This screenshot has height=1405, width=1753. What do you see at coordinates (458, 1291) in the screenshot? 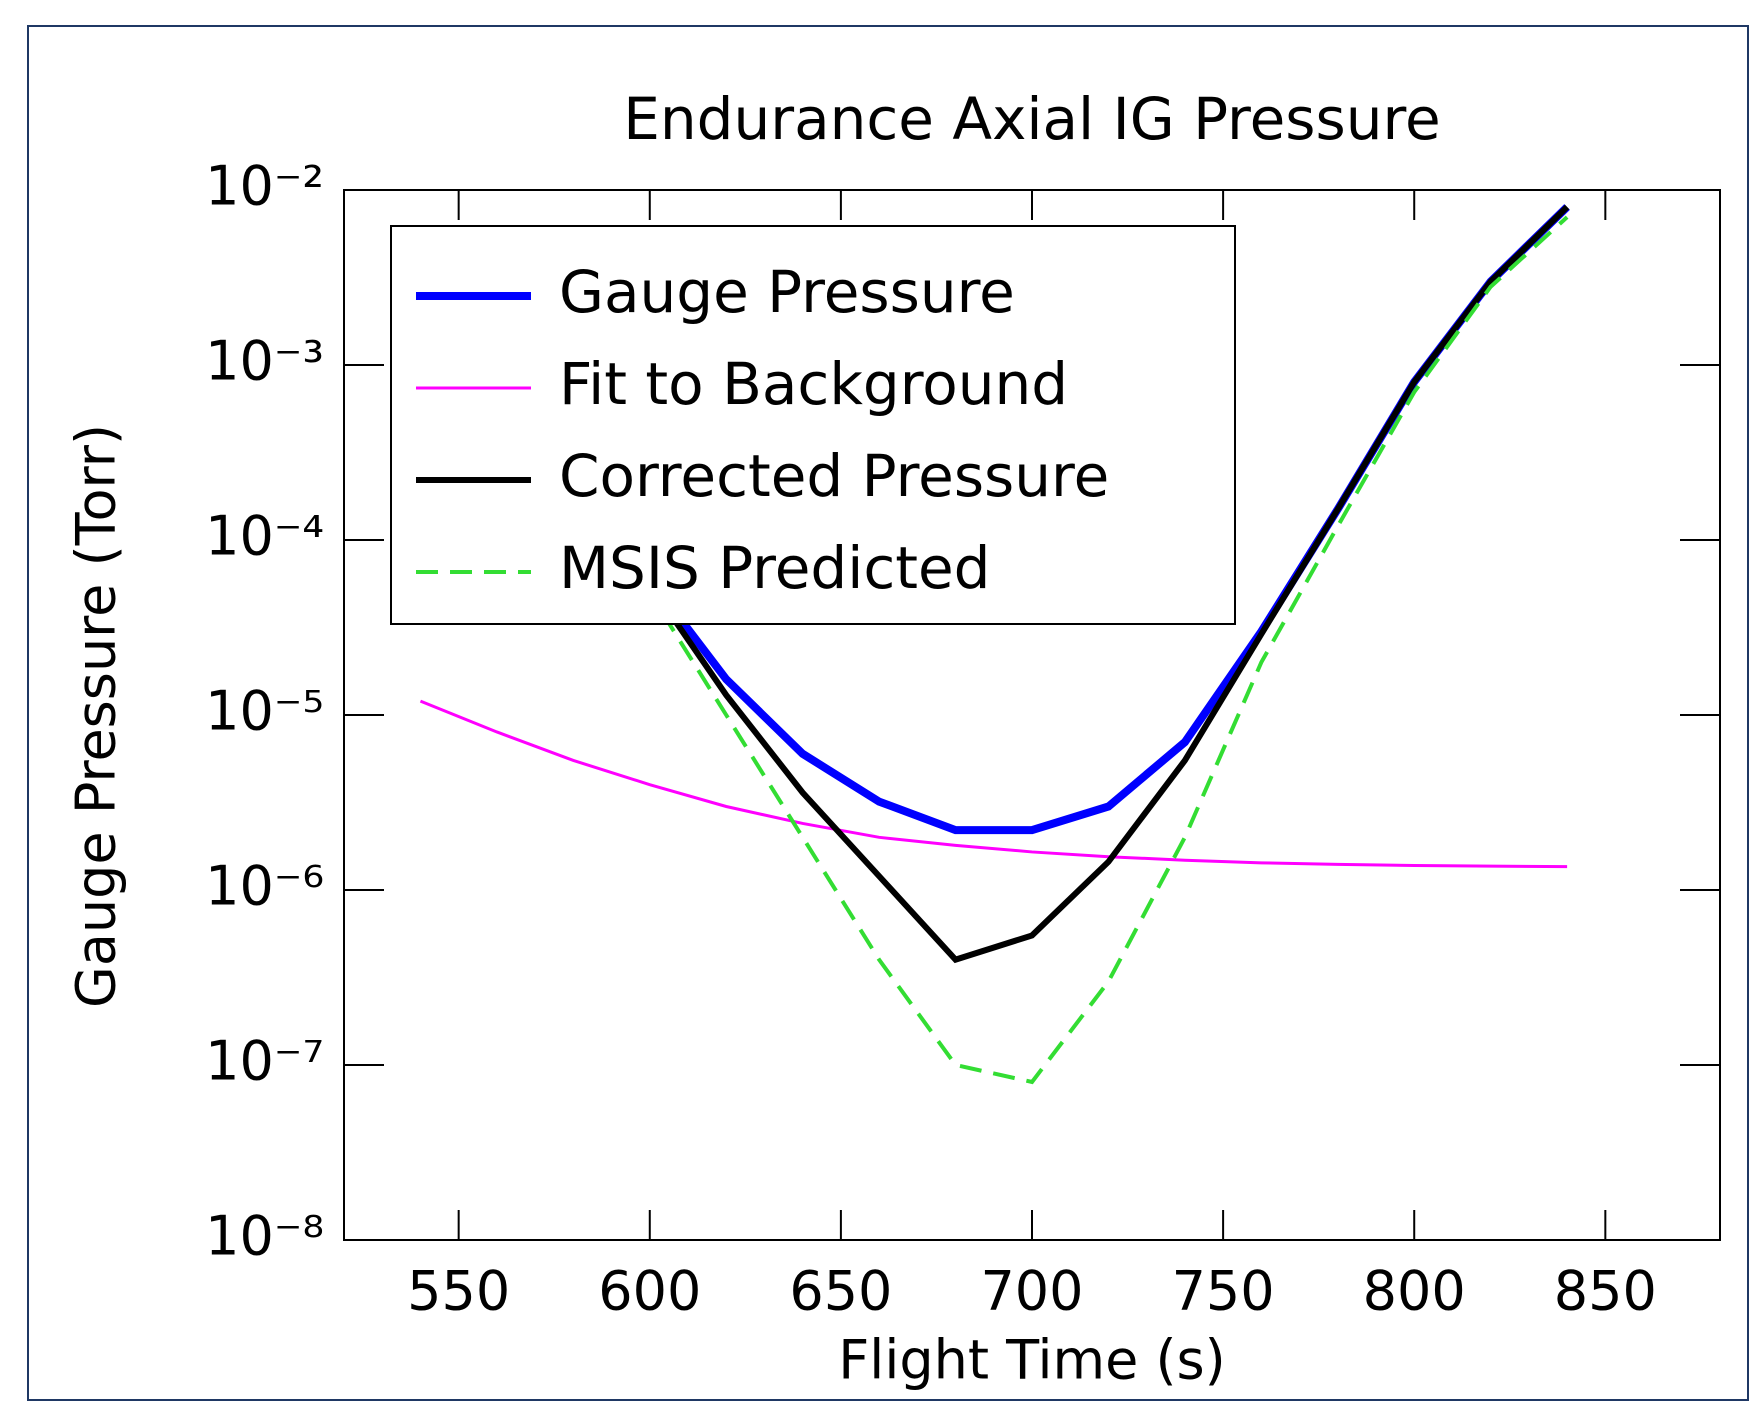
I see `x-tick-label: 550` at bounding box center [458, 1291].